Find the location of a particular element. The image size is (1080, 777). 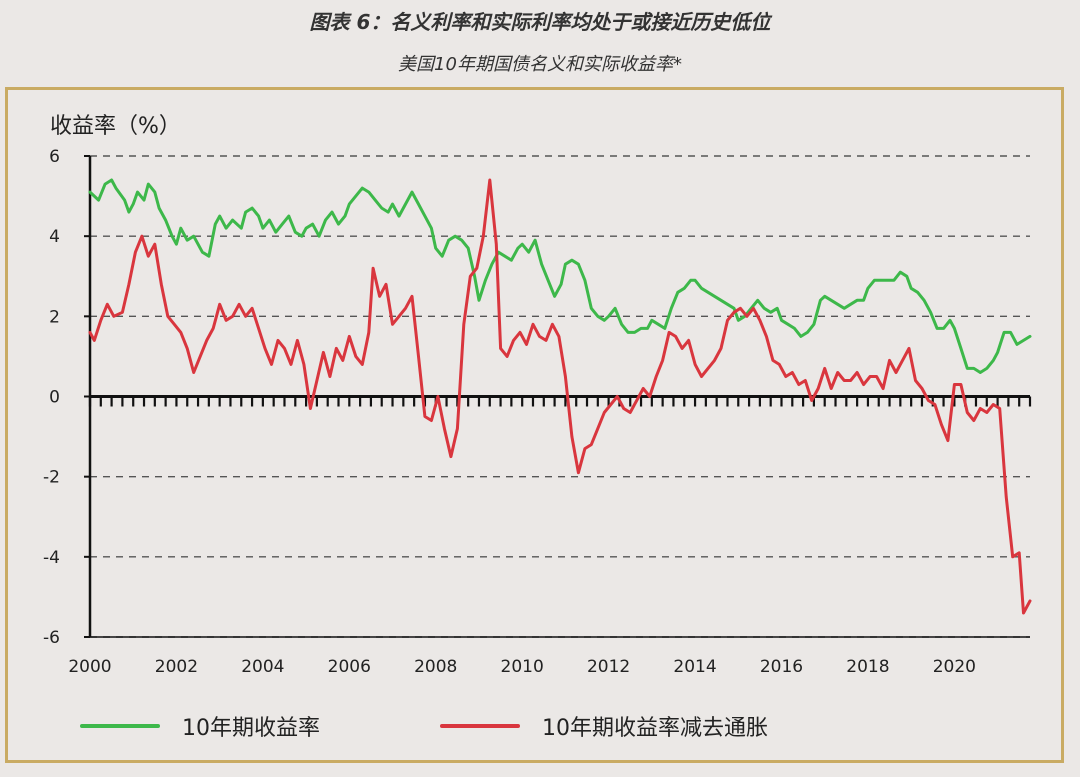

y-tick-label: -4 is located at coordinates (51, 558).